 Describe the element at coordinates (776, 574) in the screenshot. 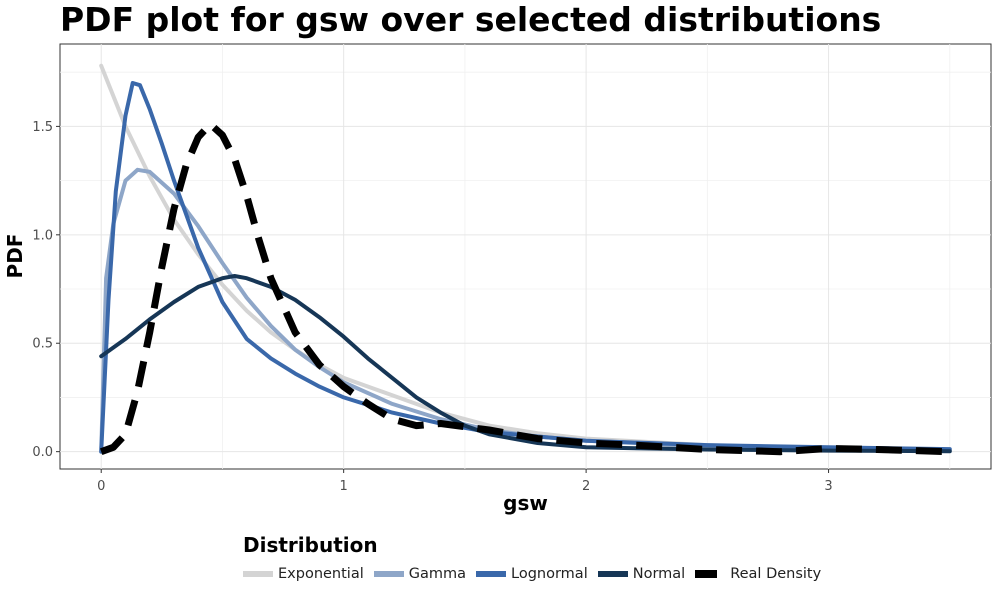

I see `legend-label: Real Density` at that location.